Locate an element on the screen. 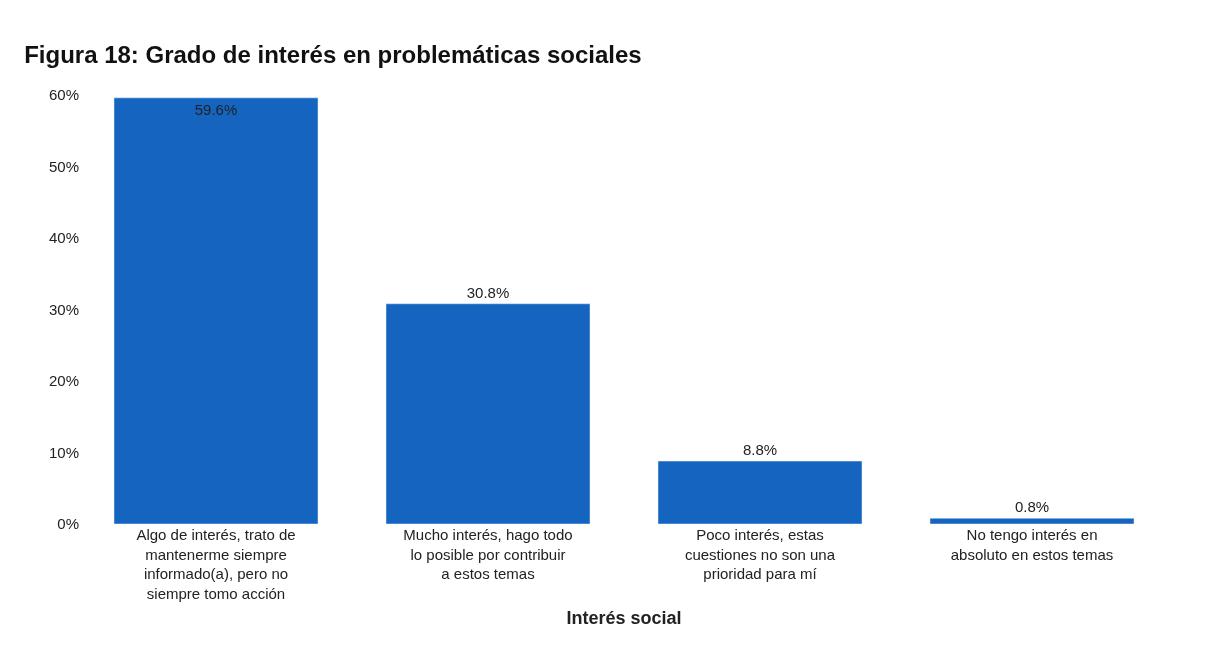  y-tick-label: 30% is located at coordinates (63, 309).